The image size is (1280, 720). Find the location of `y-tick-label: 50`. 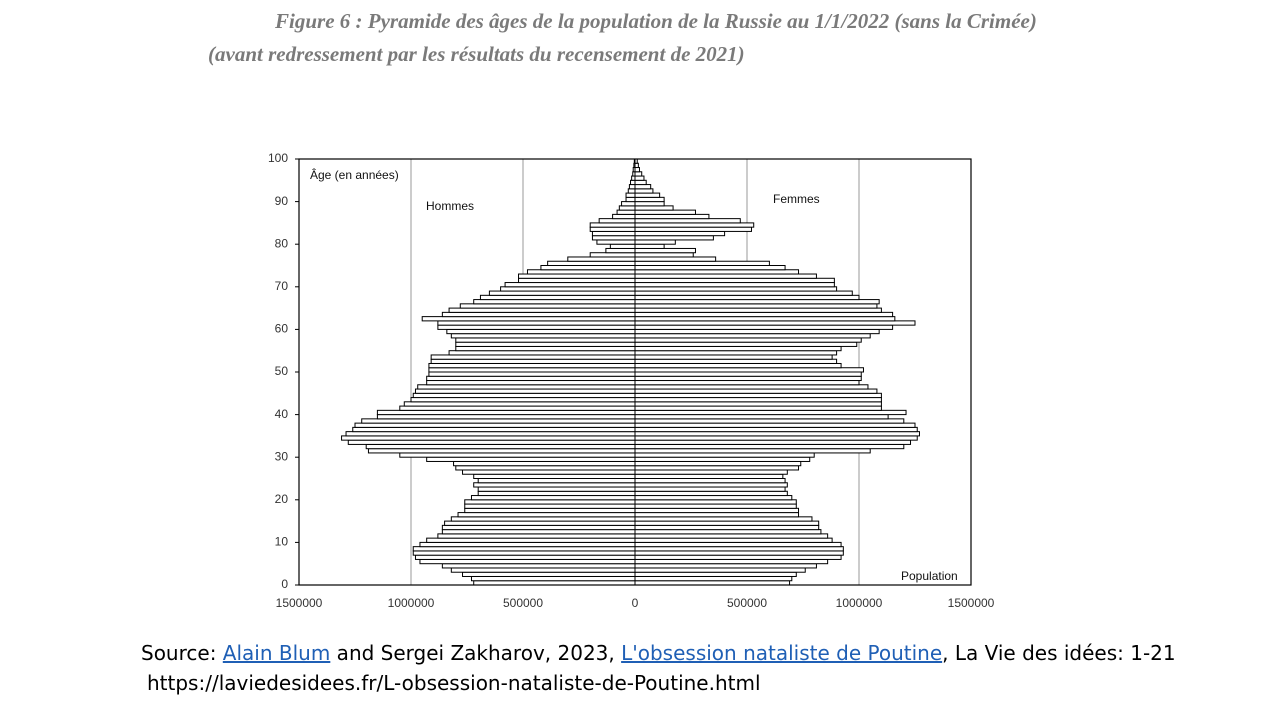

y-tick-label: 50 is located at coordinates (282, 371).